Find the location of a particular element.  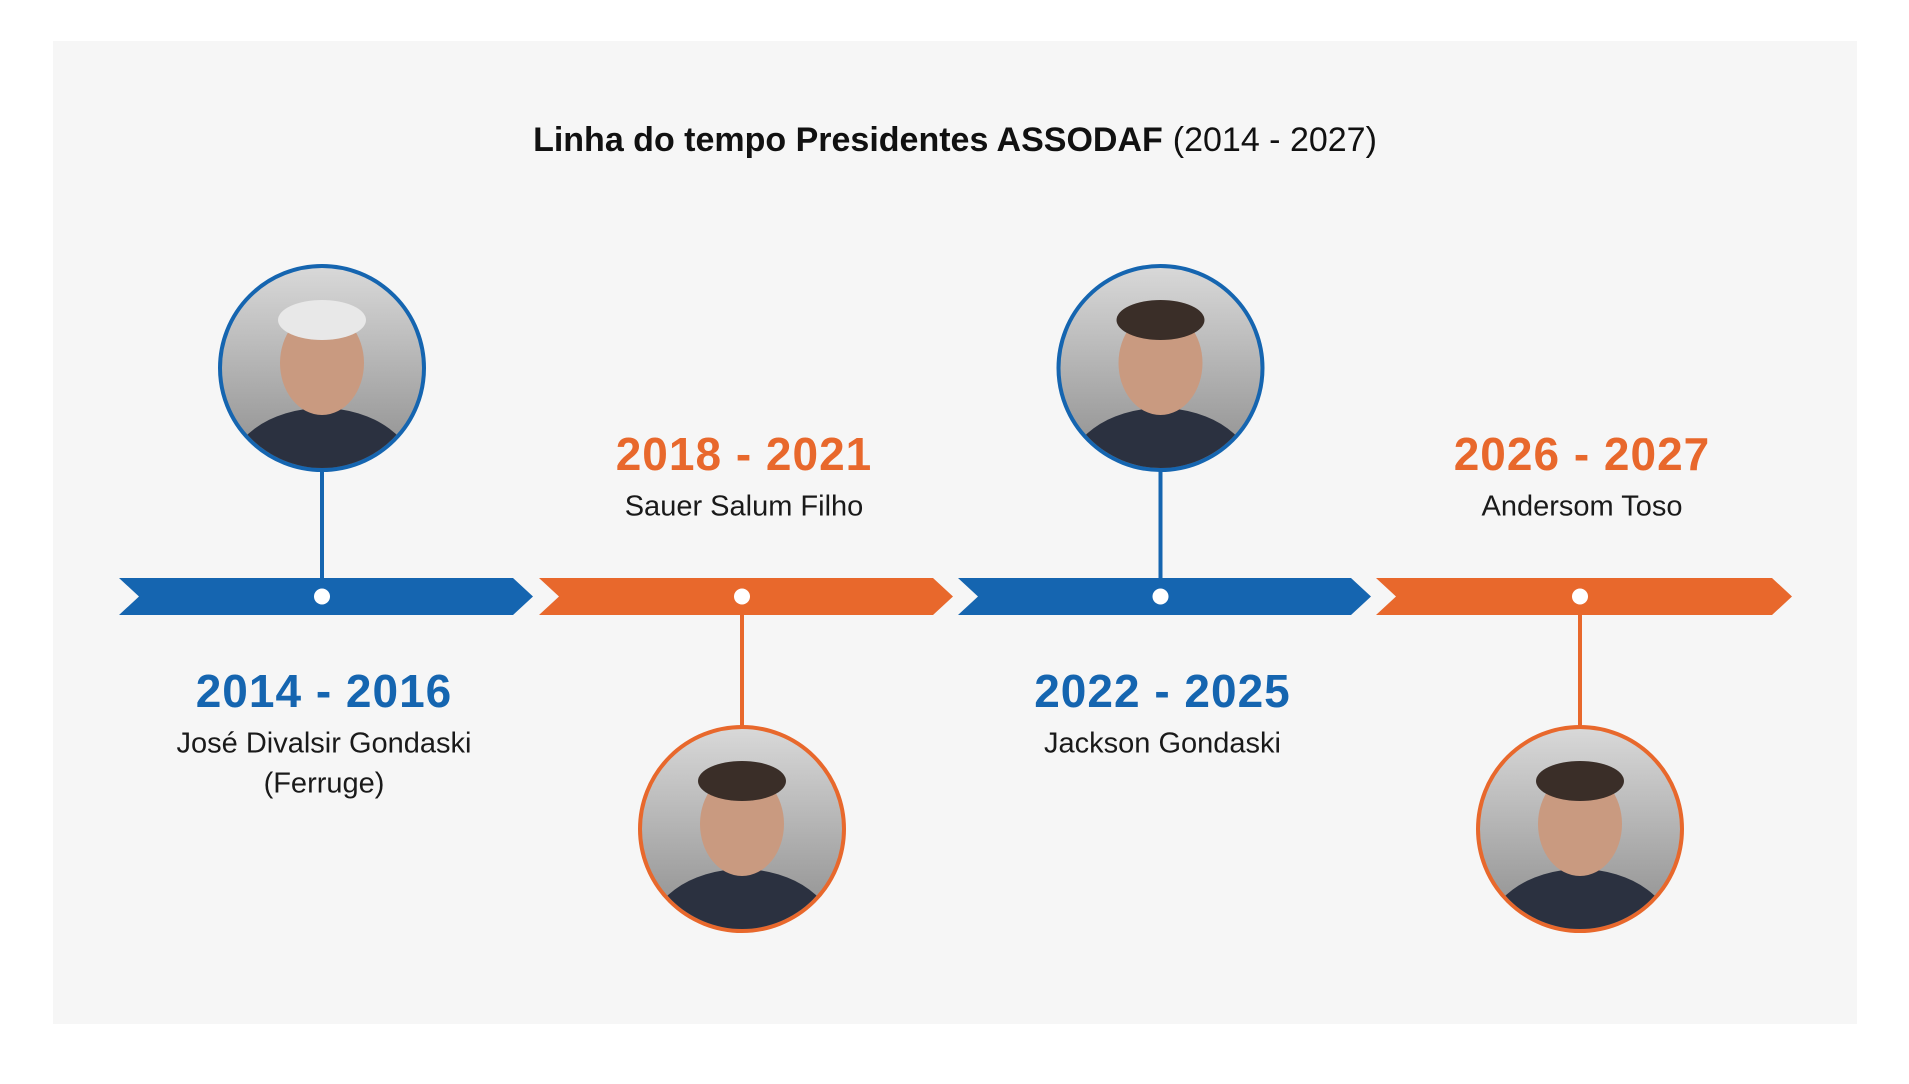

period: 2022 - 2025 is located at coordinates (1162, 691).